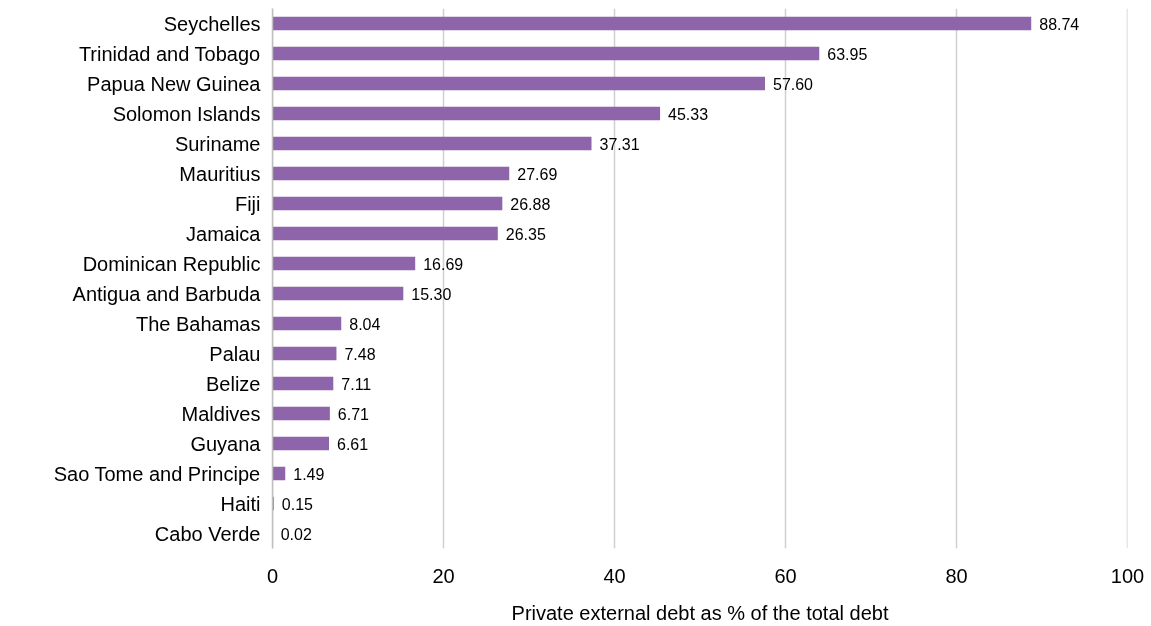 Image resolution: width=1151 pixels, height=626 pixels. Describe the element at coordinates (1059, 24) in the screenshot. I see `data-label: 88.74` at that location.